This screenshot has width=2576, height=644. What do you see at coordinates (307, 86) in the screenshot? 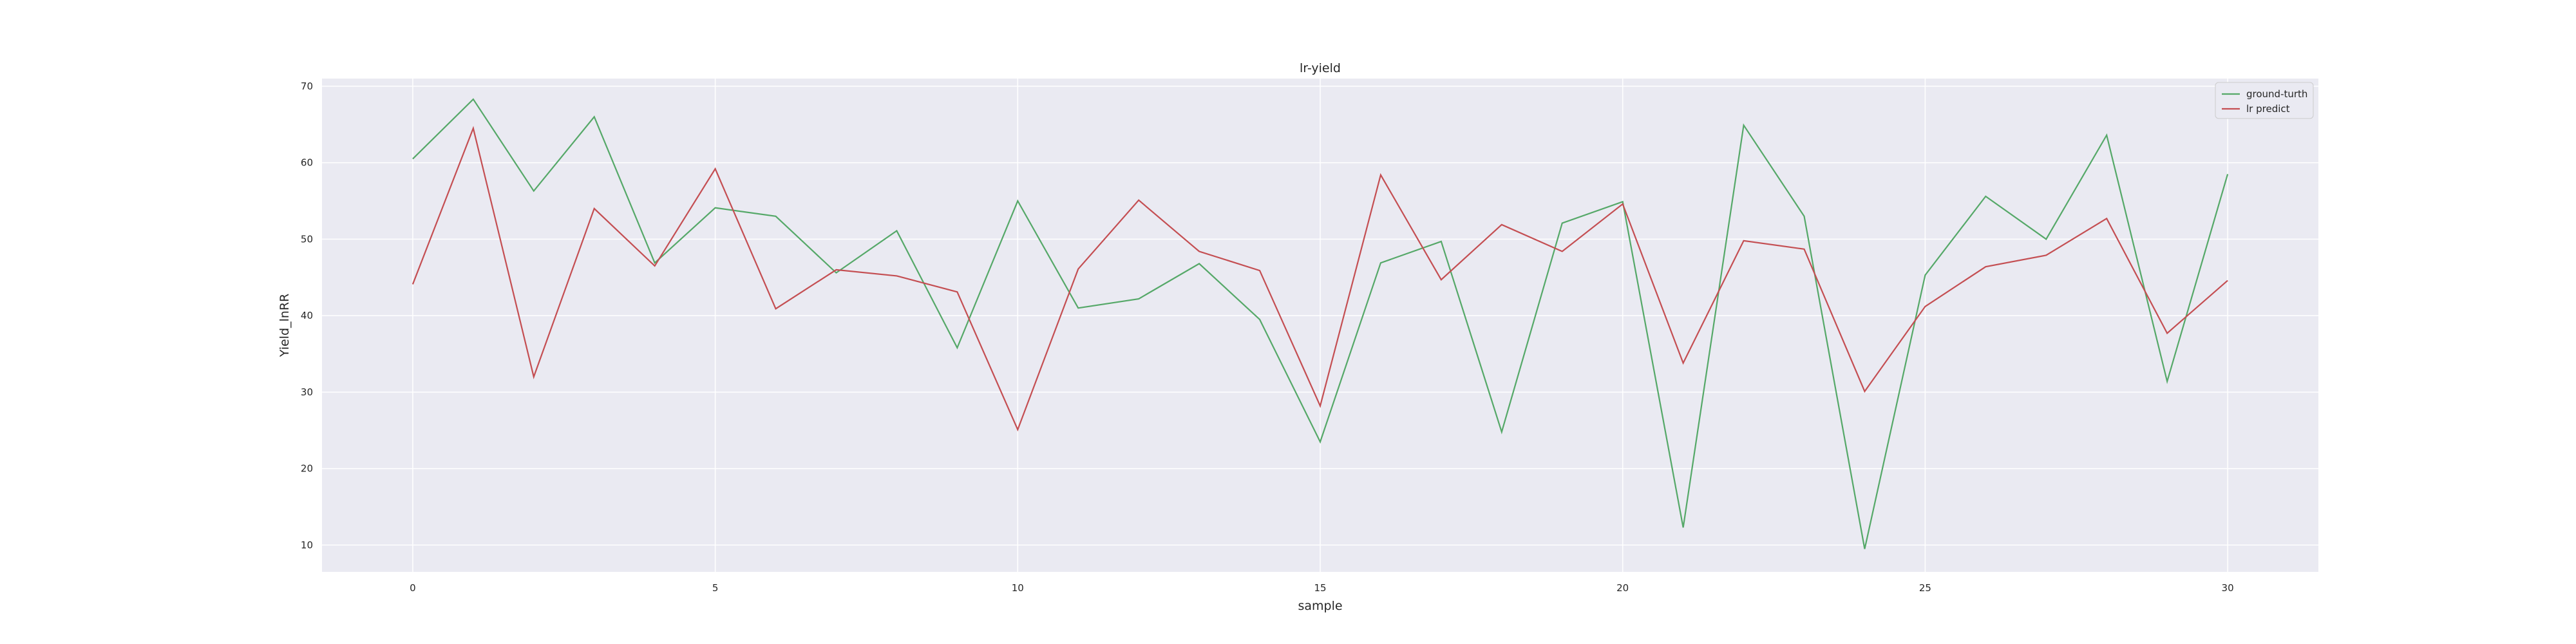
I see `y-tick-label: 70` at bounding box center [307, 86].